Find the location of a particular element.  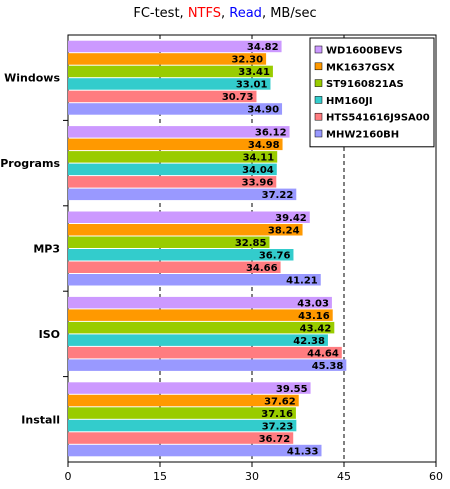

data-label: 34.04 is located at coordinates (258, 170).